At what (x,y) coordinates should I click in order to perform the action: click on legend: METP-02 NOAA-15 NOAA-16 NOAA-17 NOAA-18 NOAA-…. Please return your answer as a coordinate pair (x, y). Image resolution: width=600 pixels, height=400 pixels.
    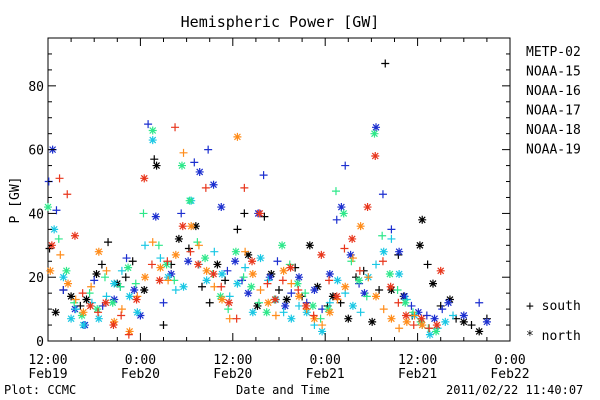
    Looking at the image, I should click on (553, 194).